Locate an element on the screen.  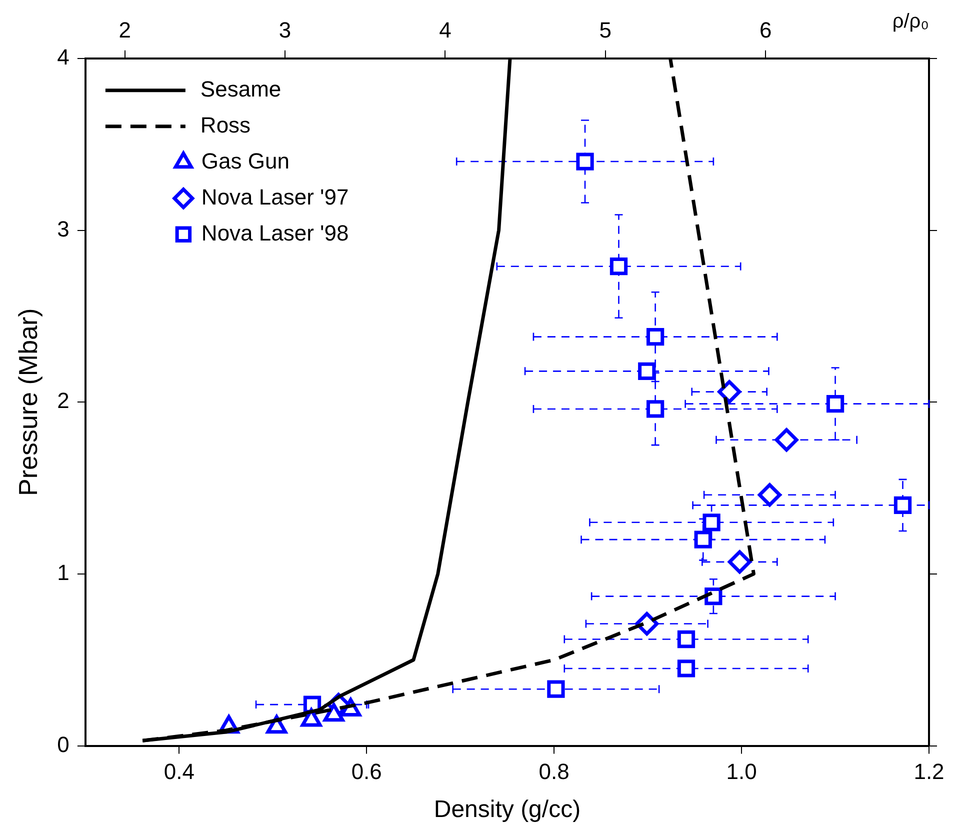
y-axis-title: Pressure (Mbar) is located at coordinates (27, 402).